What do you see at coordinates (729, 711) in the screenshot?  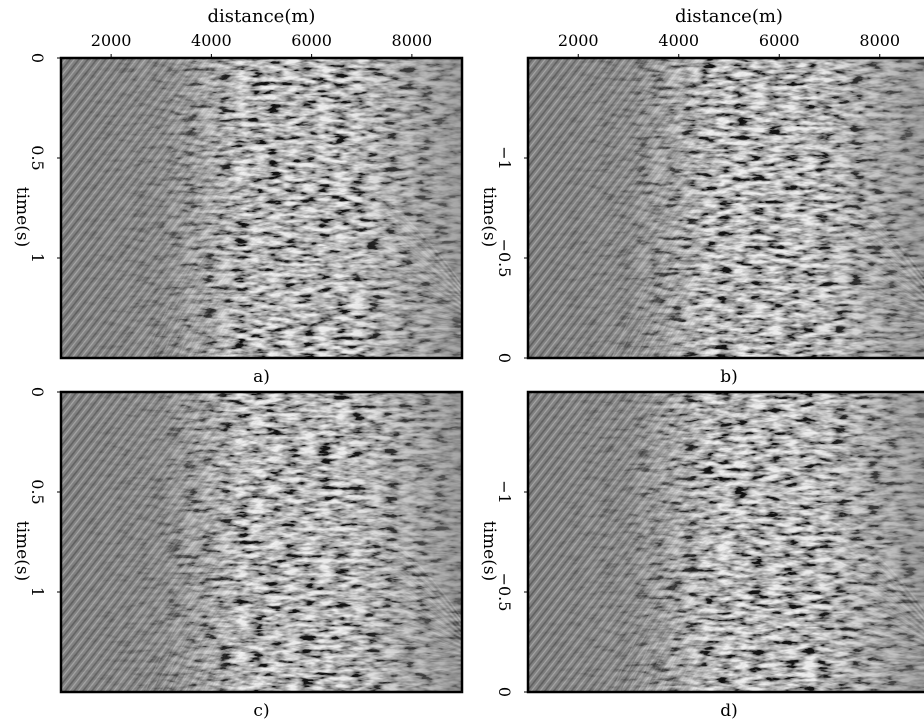 I see `panel-label: d)` at bounding box center [729, 711].